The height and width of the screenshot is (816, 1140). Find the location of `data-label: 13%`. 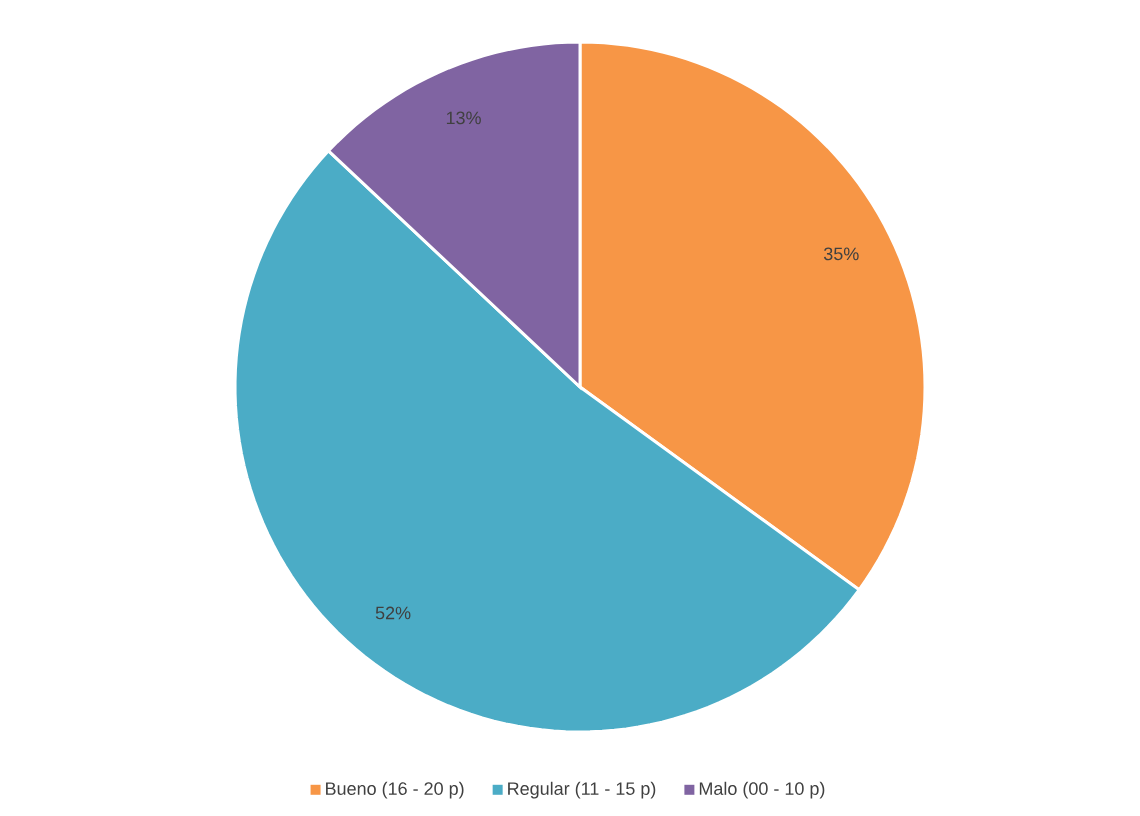

data-label: 13% is located at coordinates (463, 118).